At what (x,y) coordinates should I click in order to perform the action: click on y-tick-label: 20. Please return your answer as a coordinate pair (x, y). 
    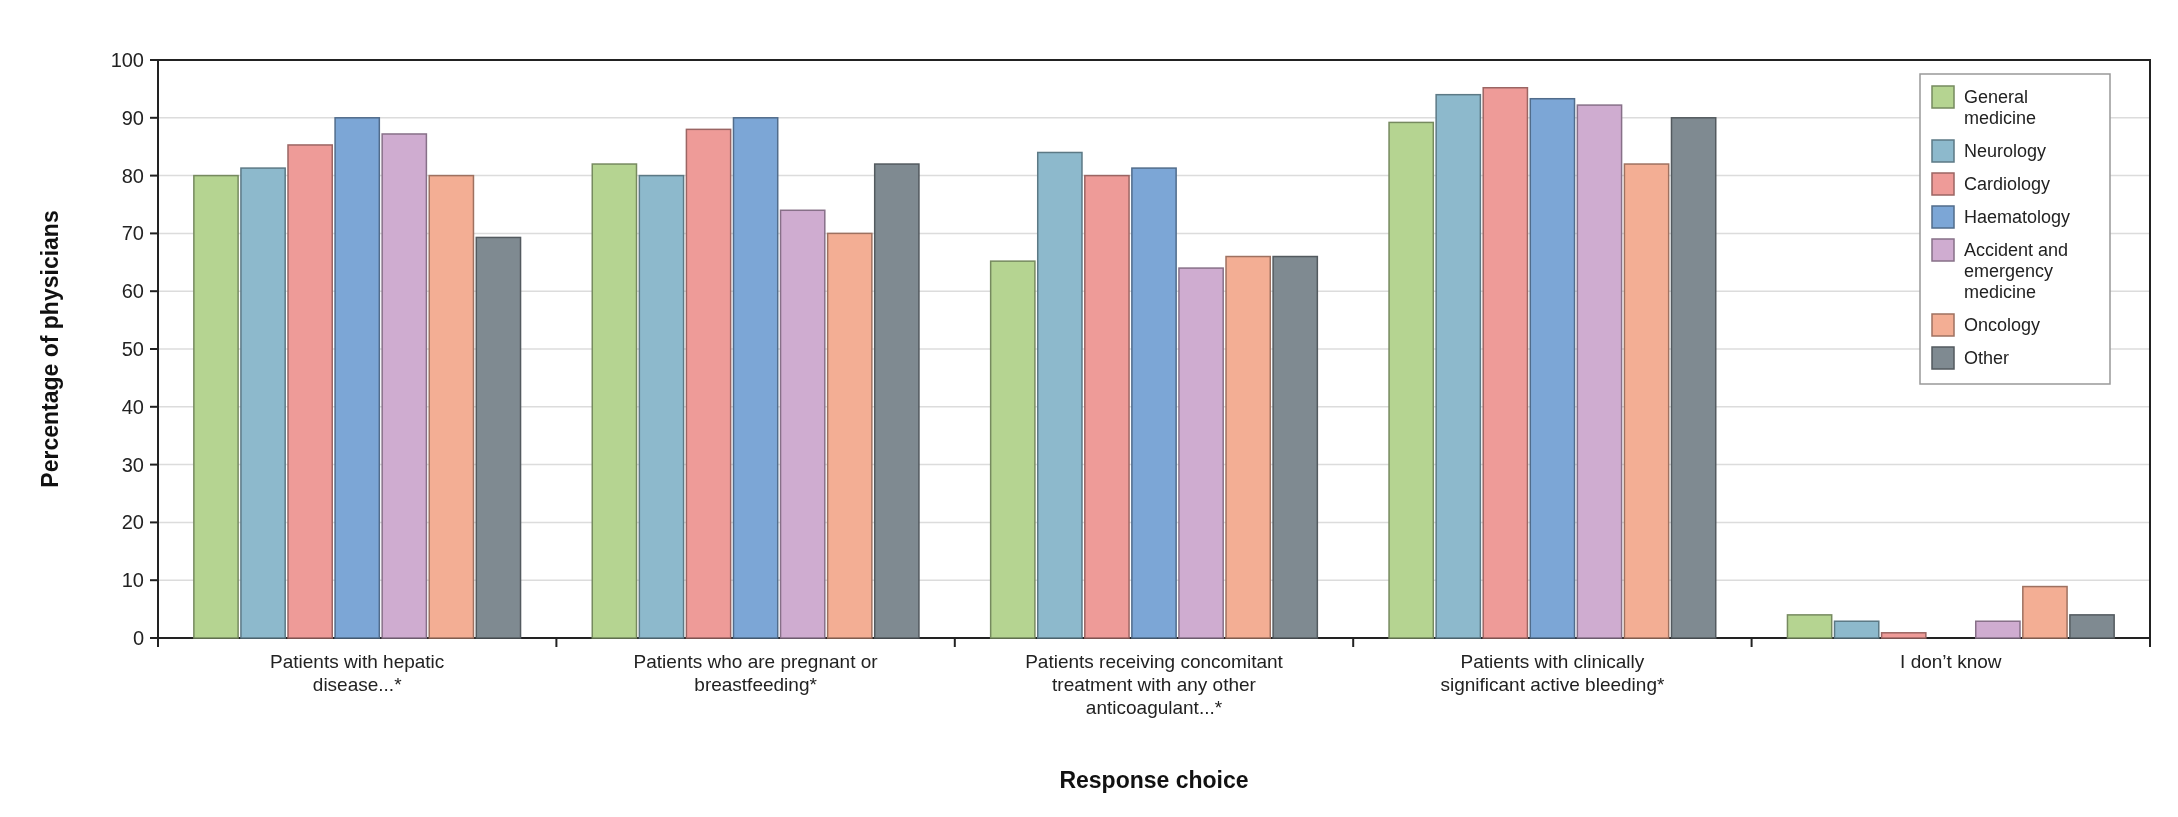
    Looking at the image, I should click on (132, 522).